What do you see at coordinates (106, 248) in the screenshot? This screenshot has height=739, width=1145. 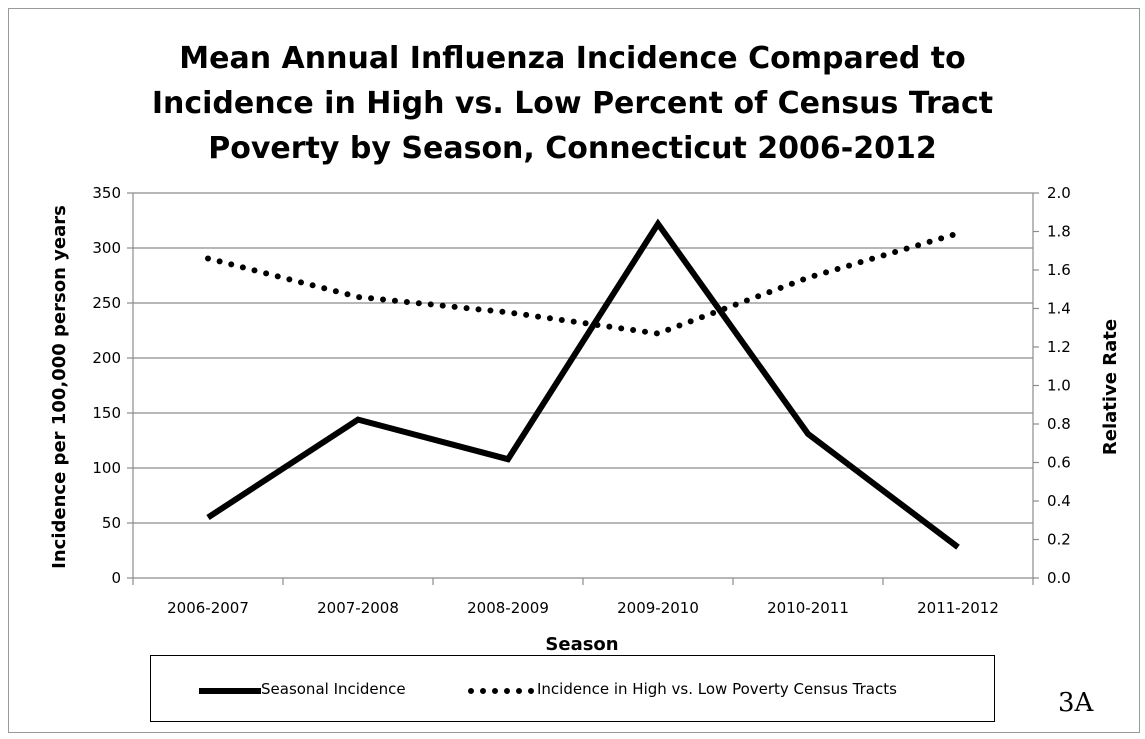 I see `y-tick-label: 300` at bounding box center [106, 248].